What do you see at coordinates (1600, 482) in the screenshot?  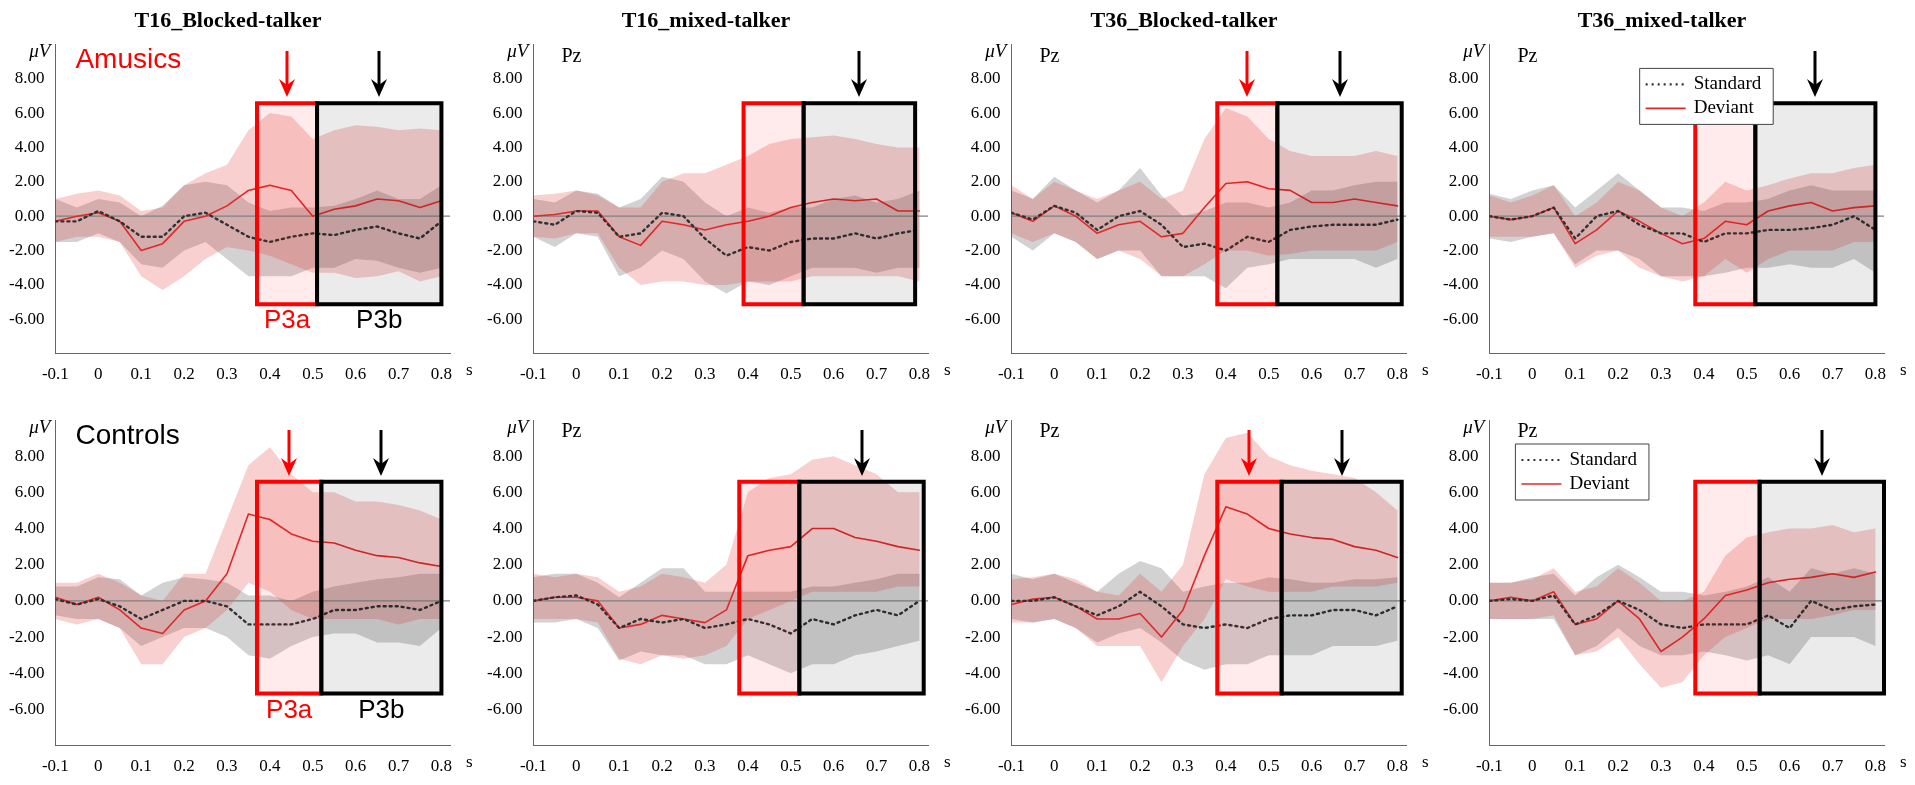 I see `legend-label: Deviant` at bounding box center [1600, 482].